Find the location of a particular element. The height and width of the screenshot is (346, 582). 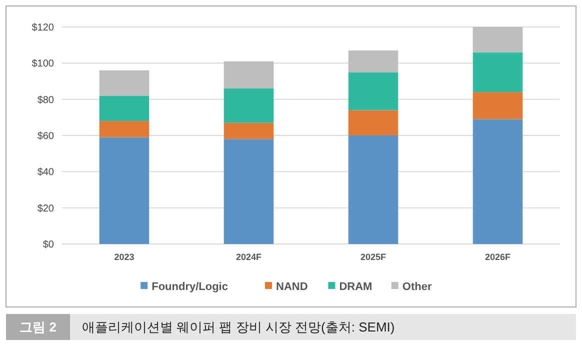

x-tick-label: 2025F is located at coordinates (373, 257).